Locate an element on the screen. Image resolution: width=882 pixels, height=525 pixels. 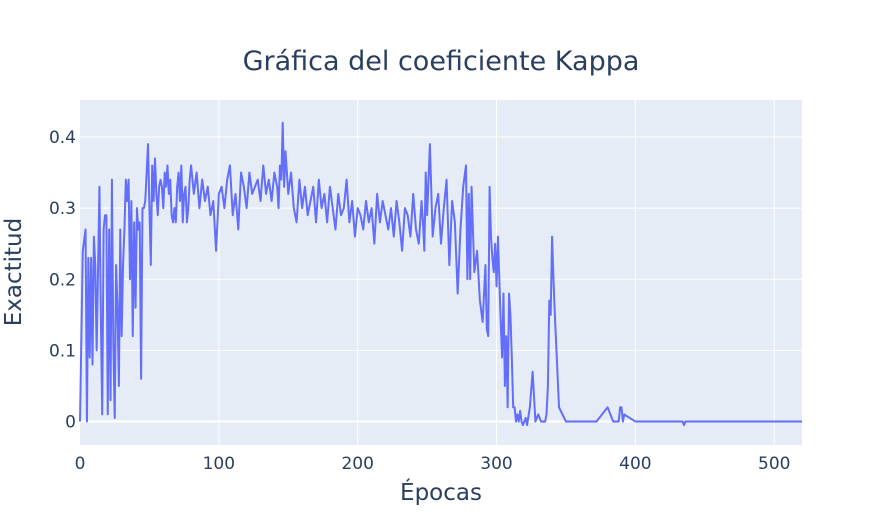
y-tick-label: 0.4 is located at coordinates (62, 138).